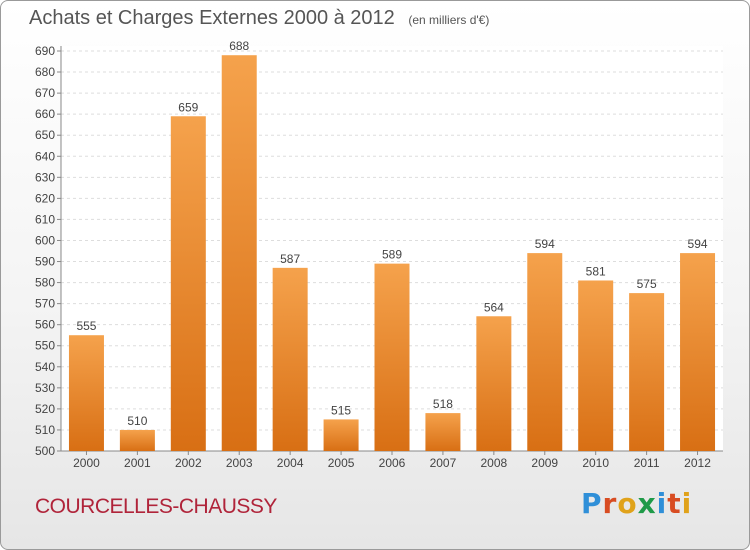  Describe the element at coordinates (45, 135) in the screenshot. I see `y-tick-label: 650` at that location.